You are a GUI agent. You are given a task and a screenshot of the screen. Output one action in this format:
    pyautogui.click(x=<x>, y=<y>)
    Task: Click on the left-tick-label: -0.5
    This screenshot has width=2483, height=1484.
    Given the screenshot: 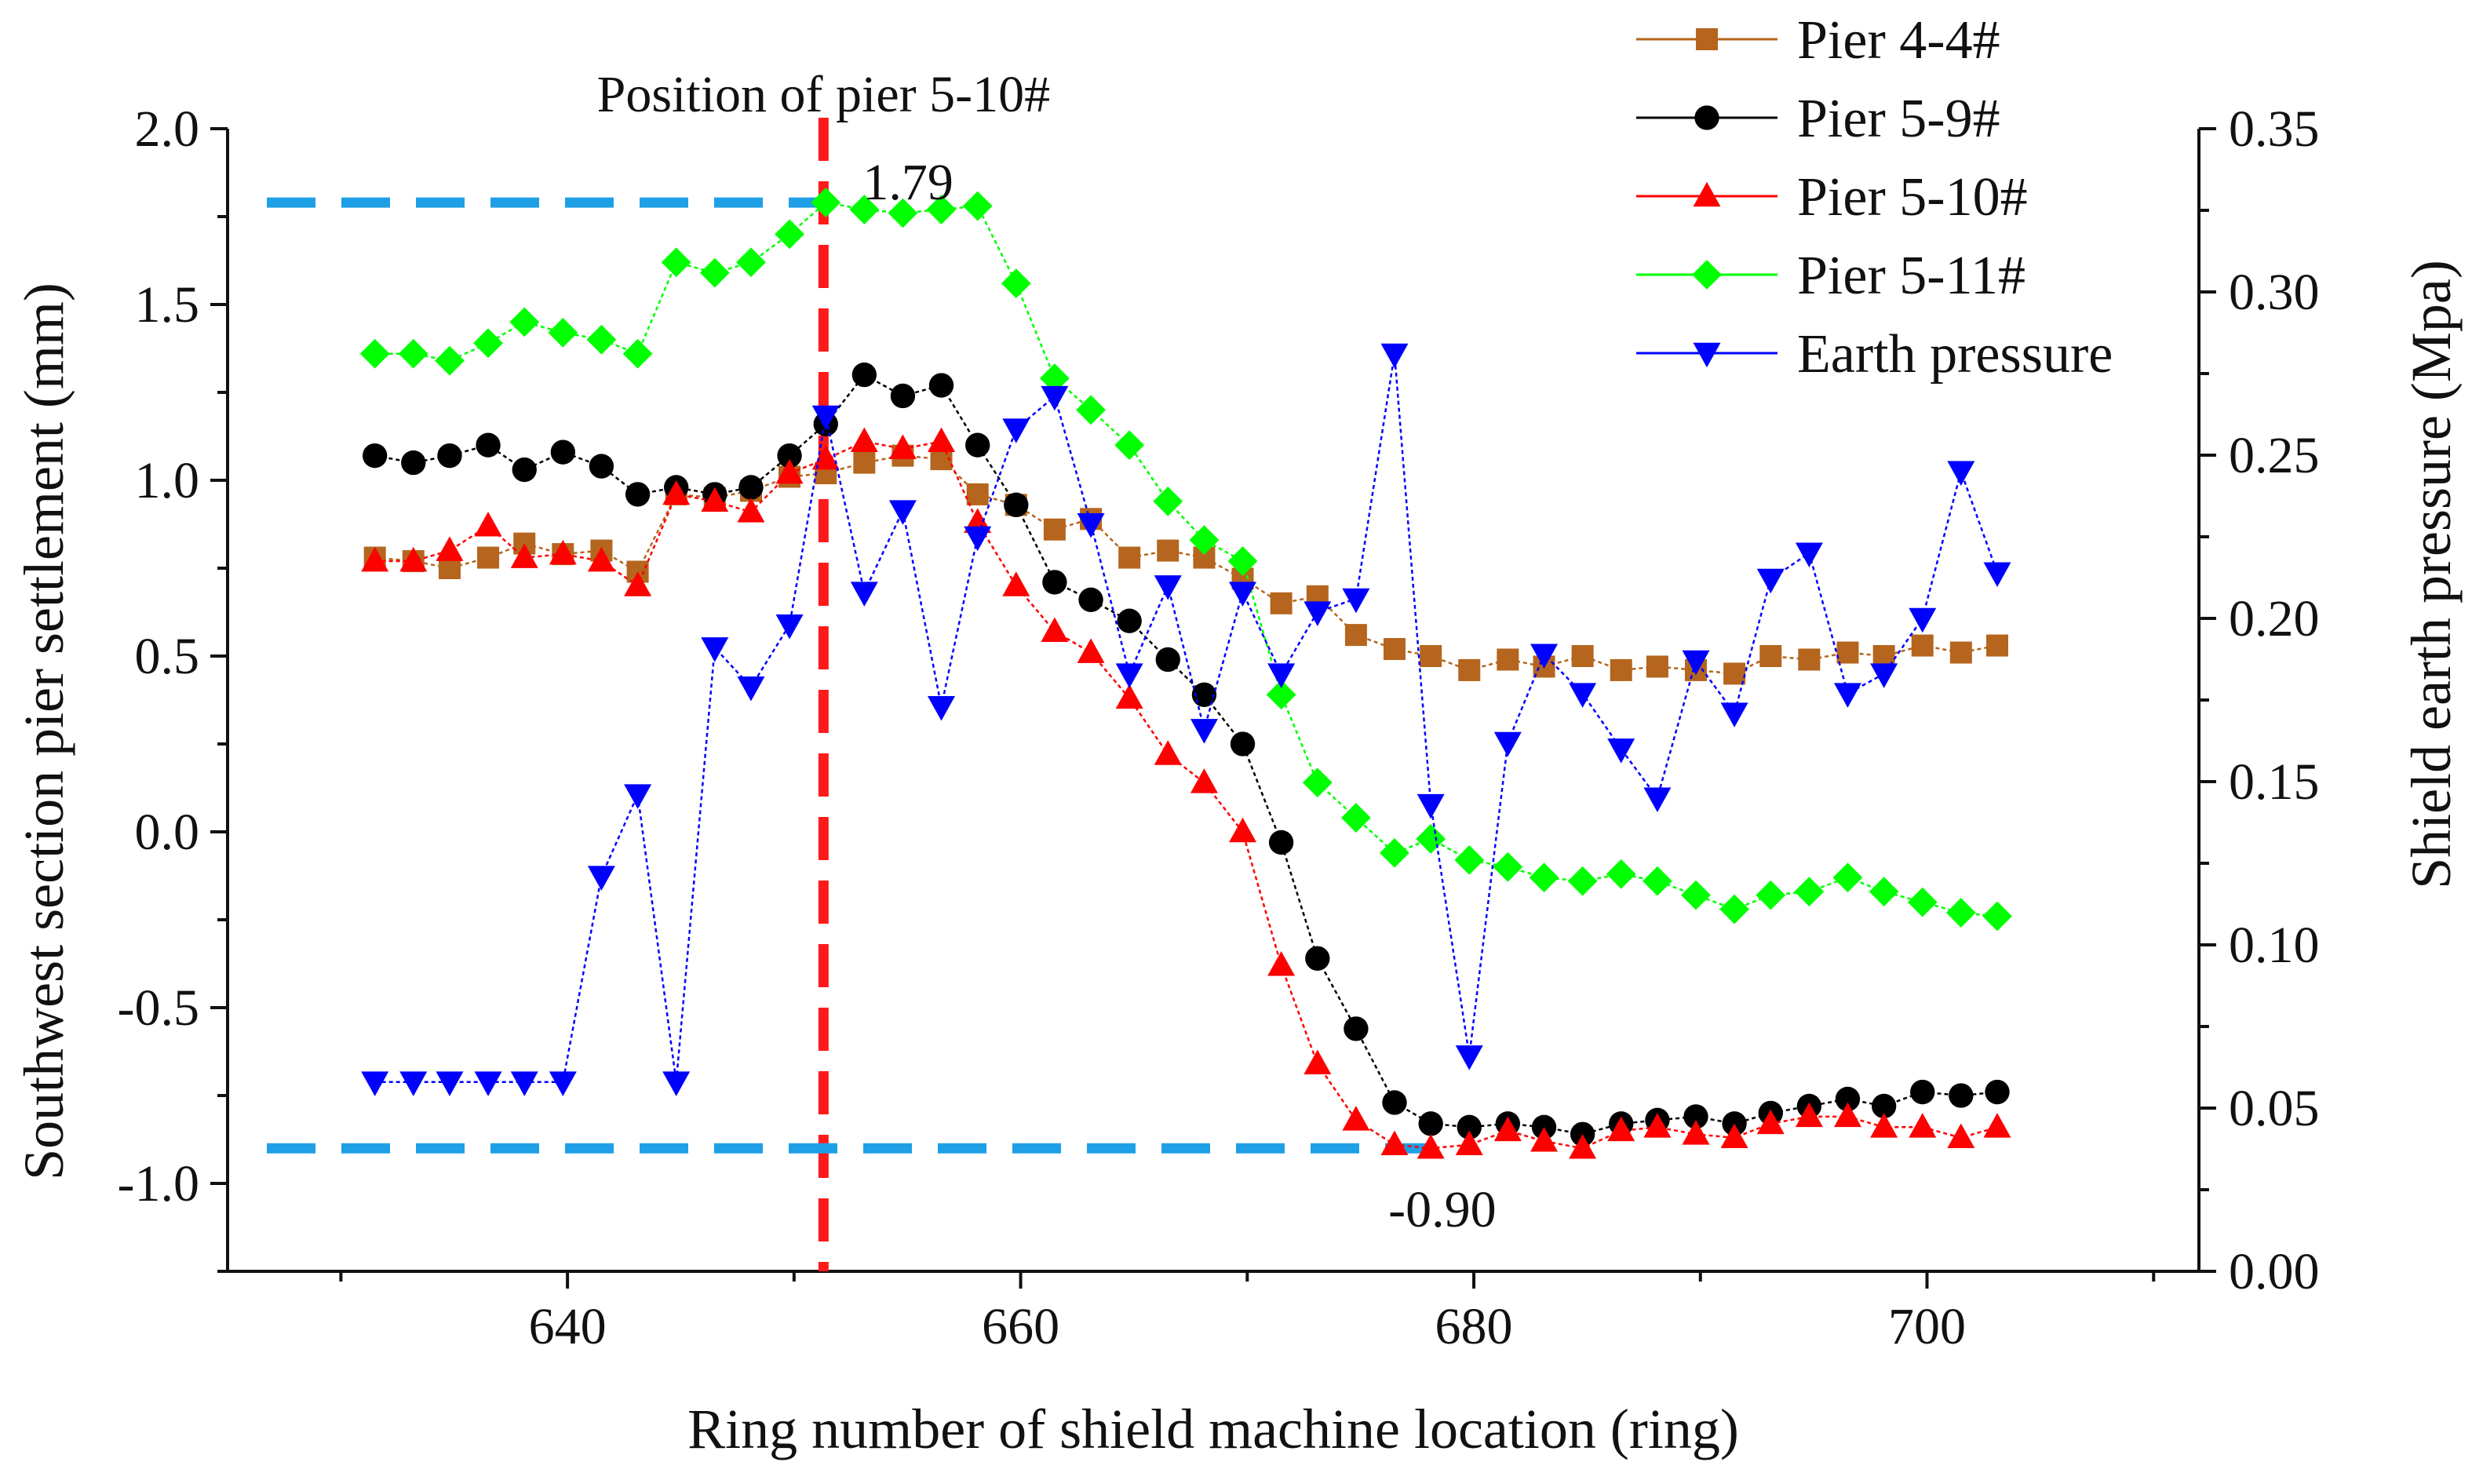 What is the action you would take?
    pyautogui.click(x=158, y=1008)
    